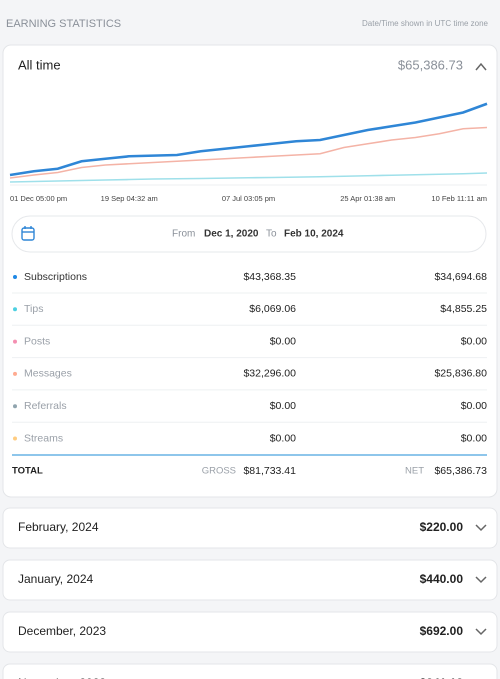  I want to click on x-tick-label: 10 Feb 11:11 am, so click(459, 198).